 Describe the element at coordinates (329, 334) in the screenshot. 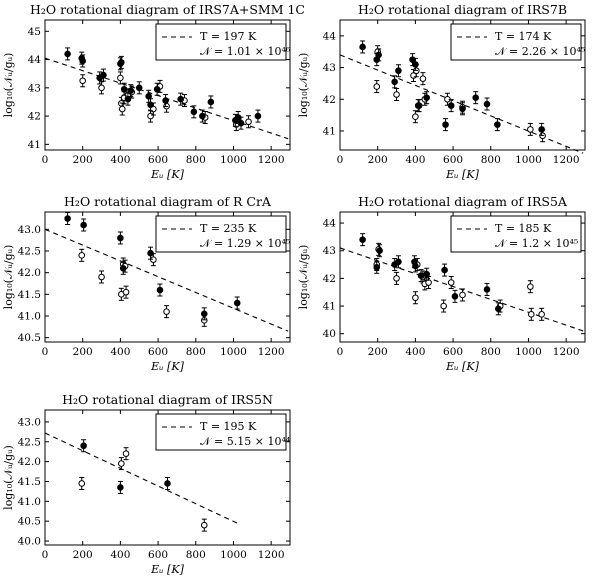

I see `y-tick-label: 40` at that location.